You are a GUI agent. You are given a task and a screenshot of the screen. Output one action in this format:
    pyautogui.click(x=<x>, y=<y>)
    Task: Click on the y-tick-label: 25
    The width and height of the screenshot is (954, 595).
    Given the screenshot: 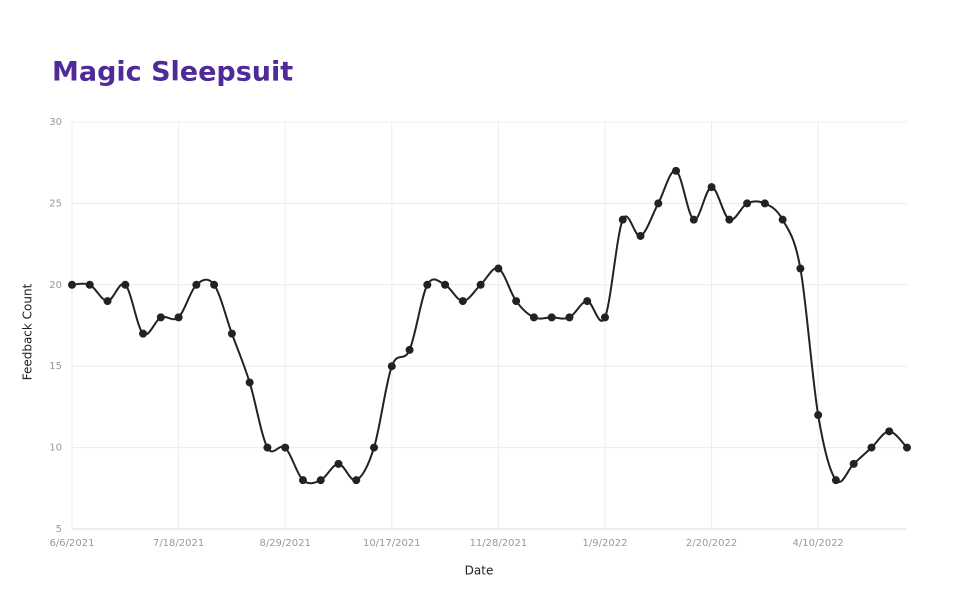 What is the action you would take?
    pyautogui.click(x=55, y=203)
    